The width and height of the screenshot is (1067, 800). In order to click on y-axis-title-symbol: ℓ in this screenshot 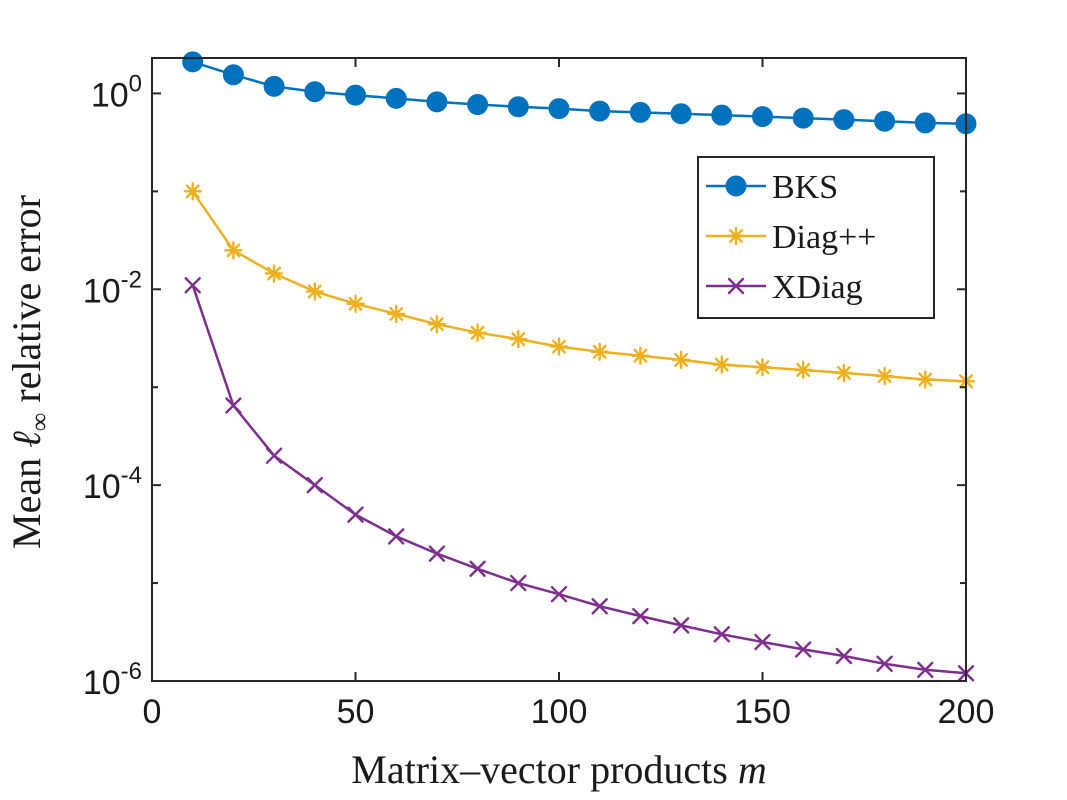, I will do `click(26, 439)`.